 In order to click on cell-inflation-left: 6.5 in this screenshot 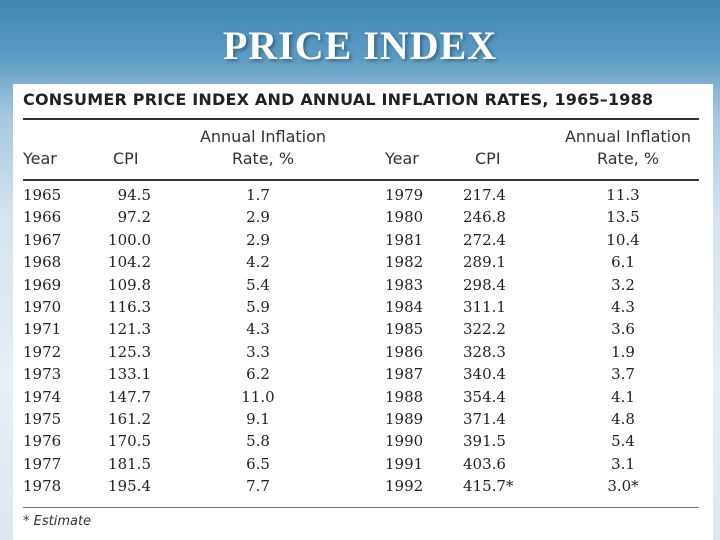, I will do `click(258, 463)`.